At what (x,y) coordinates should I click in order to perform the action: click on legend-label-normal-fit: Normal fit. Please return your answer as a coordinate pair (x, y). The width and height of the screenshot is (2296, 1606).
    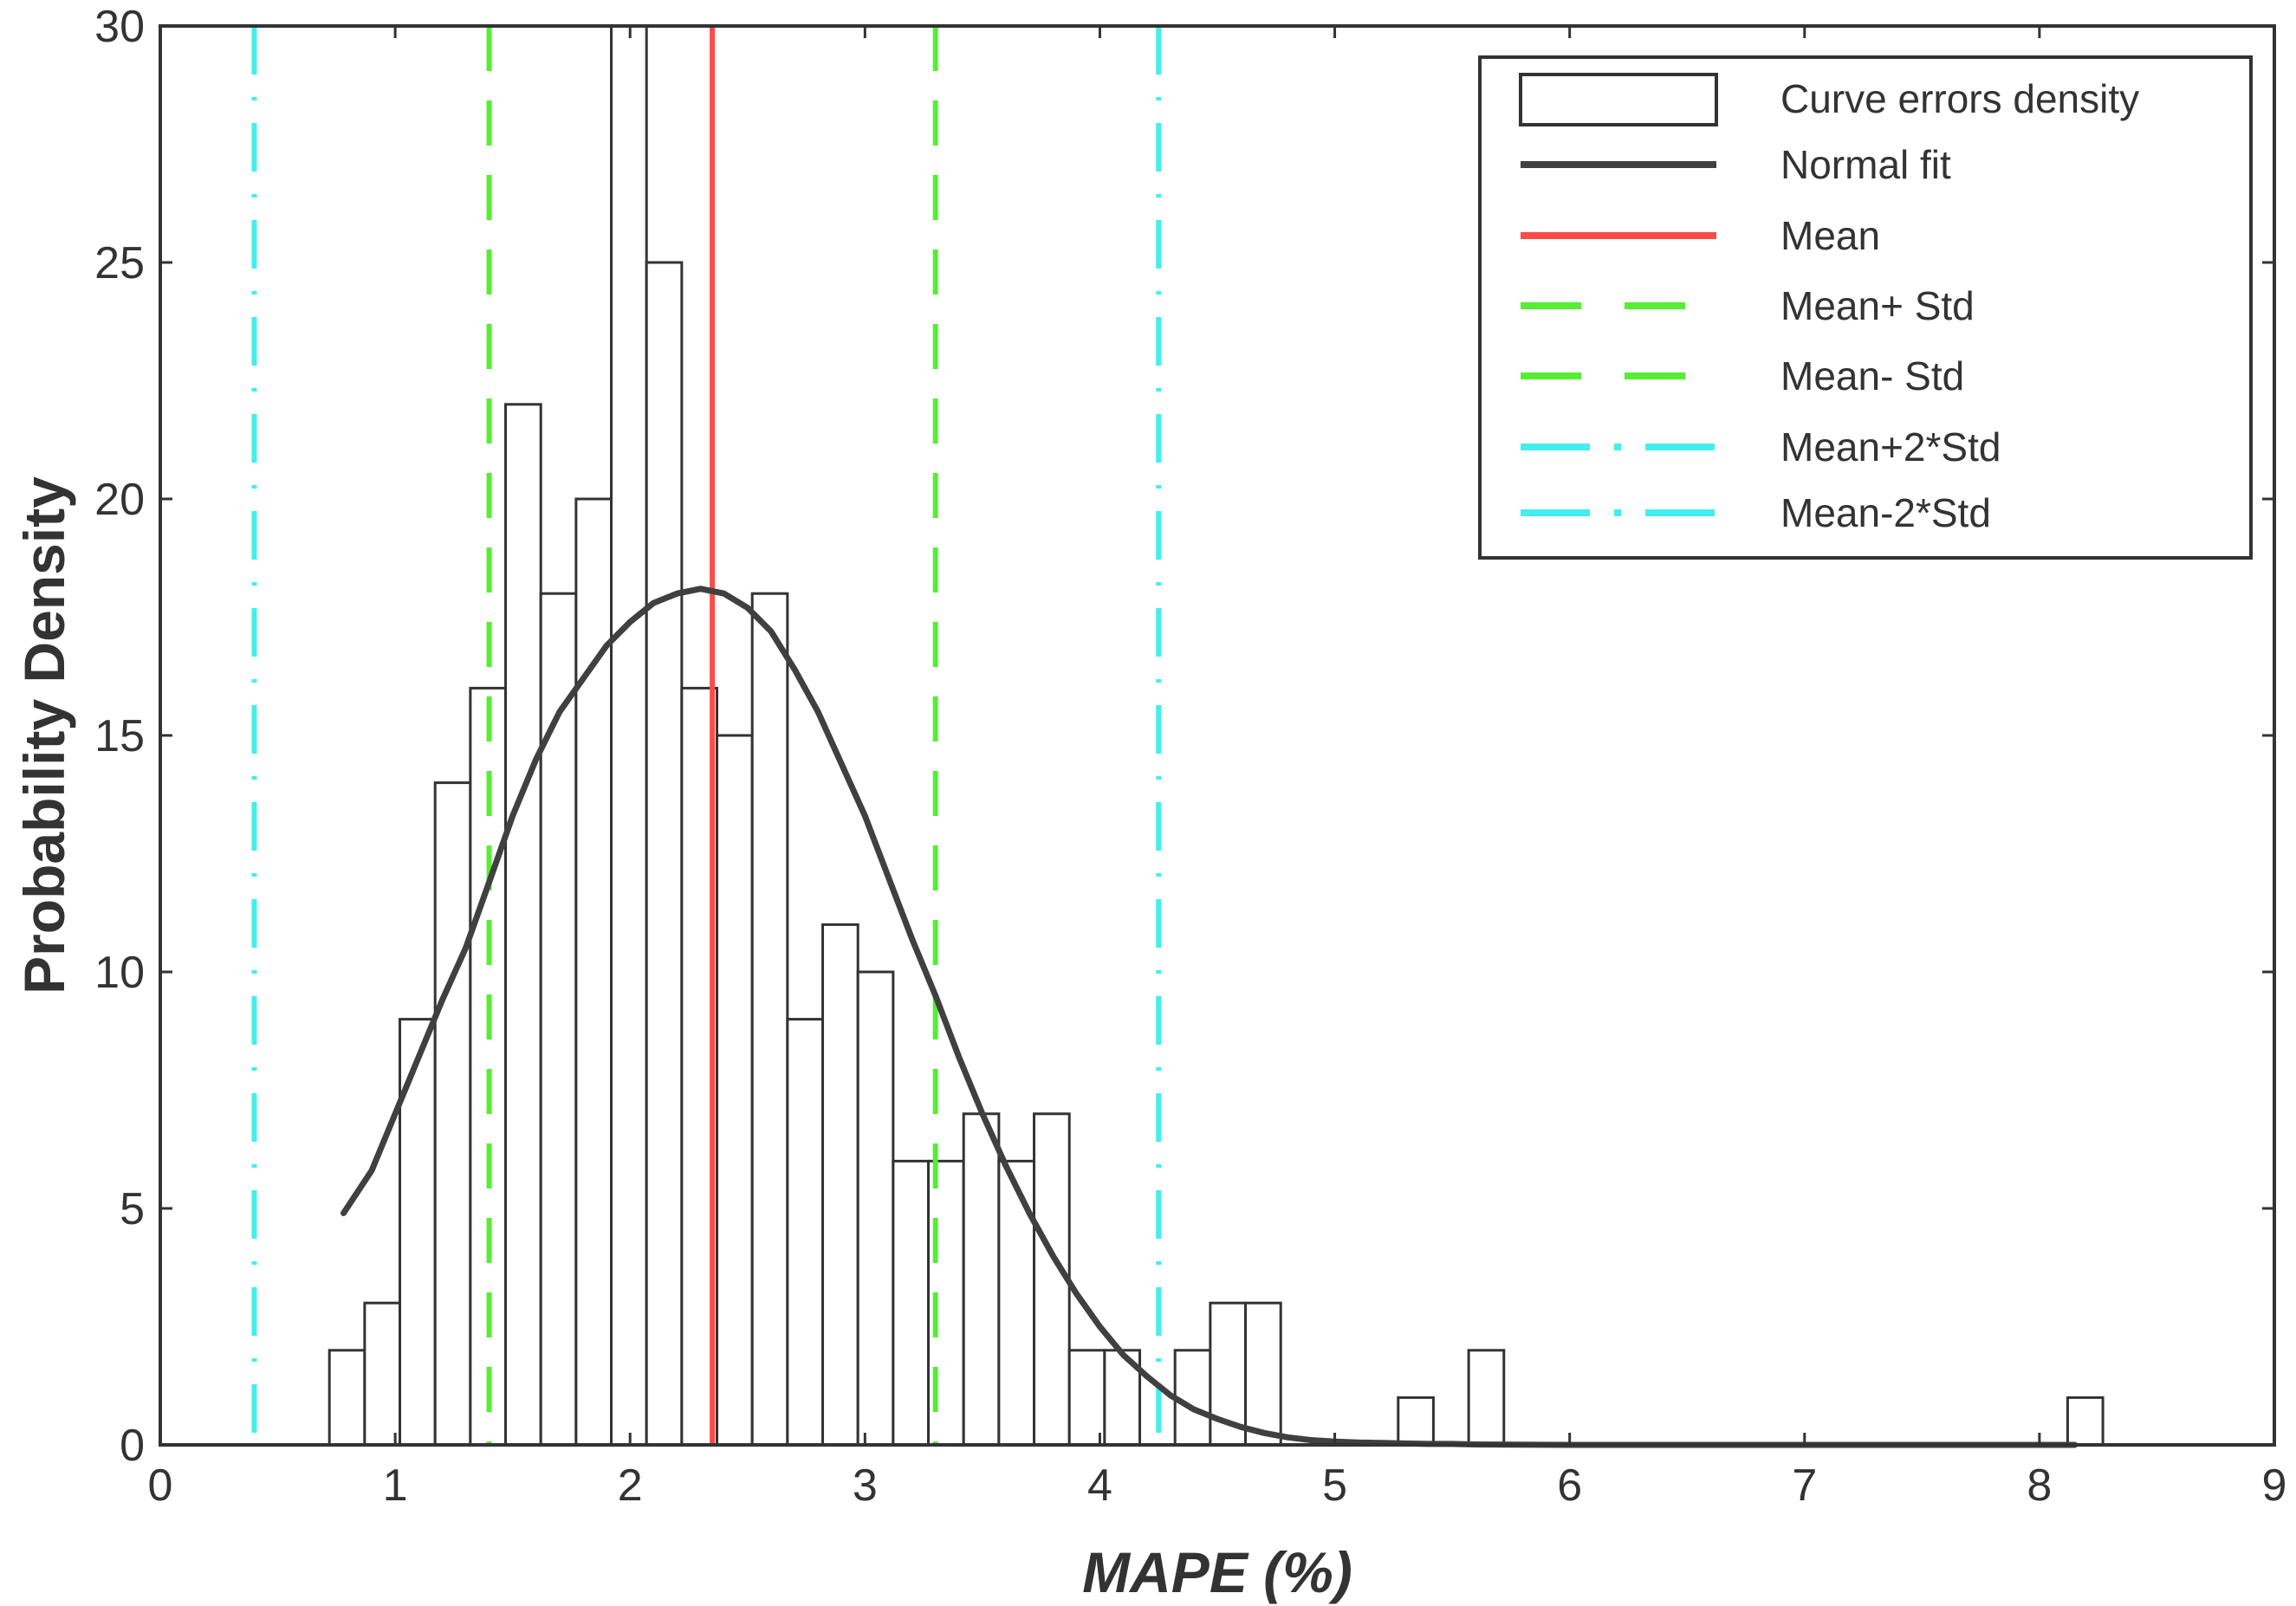
    Looking at the image, I should click on (1865, 164).